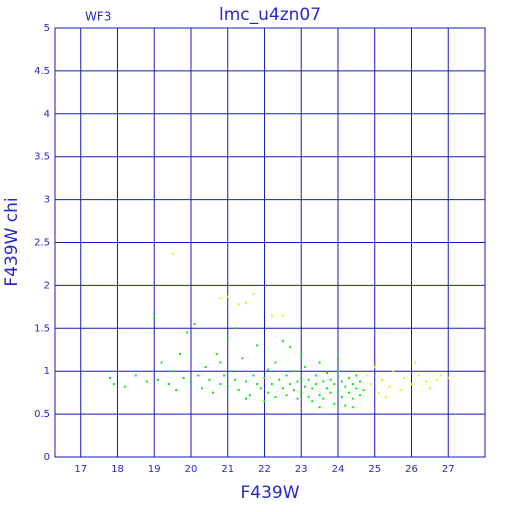 The image size is (512, 512). I want to click on y-tick-label: 3.5, so click(42, 157).